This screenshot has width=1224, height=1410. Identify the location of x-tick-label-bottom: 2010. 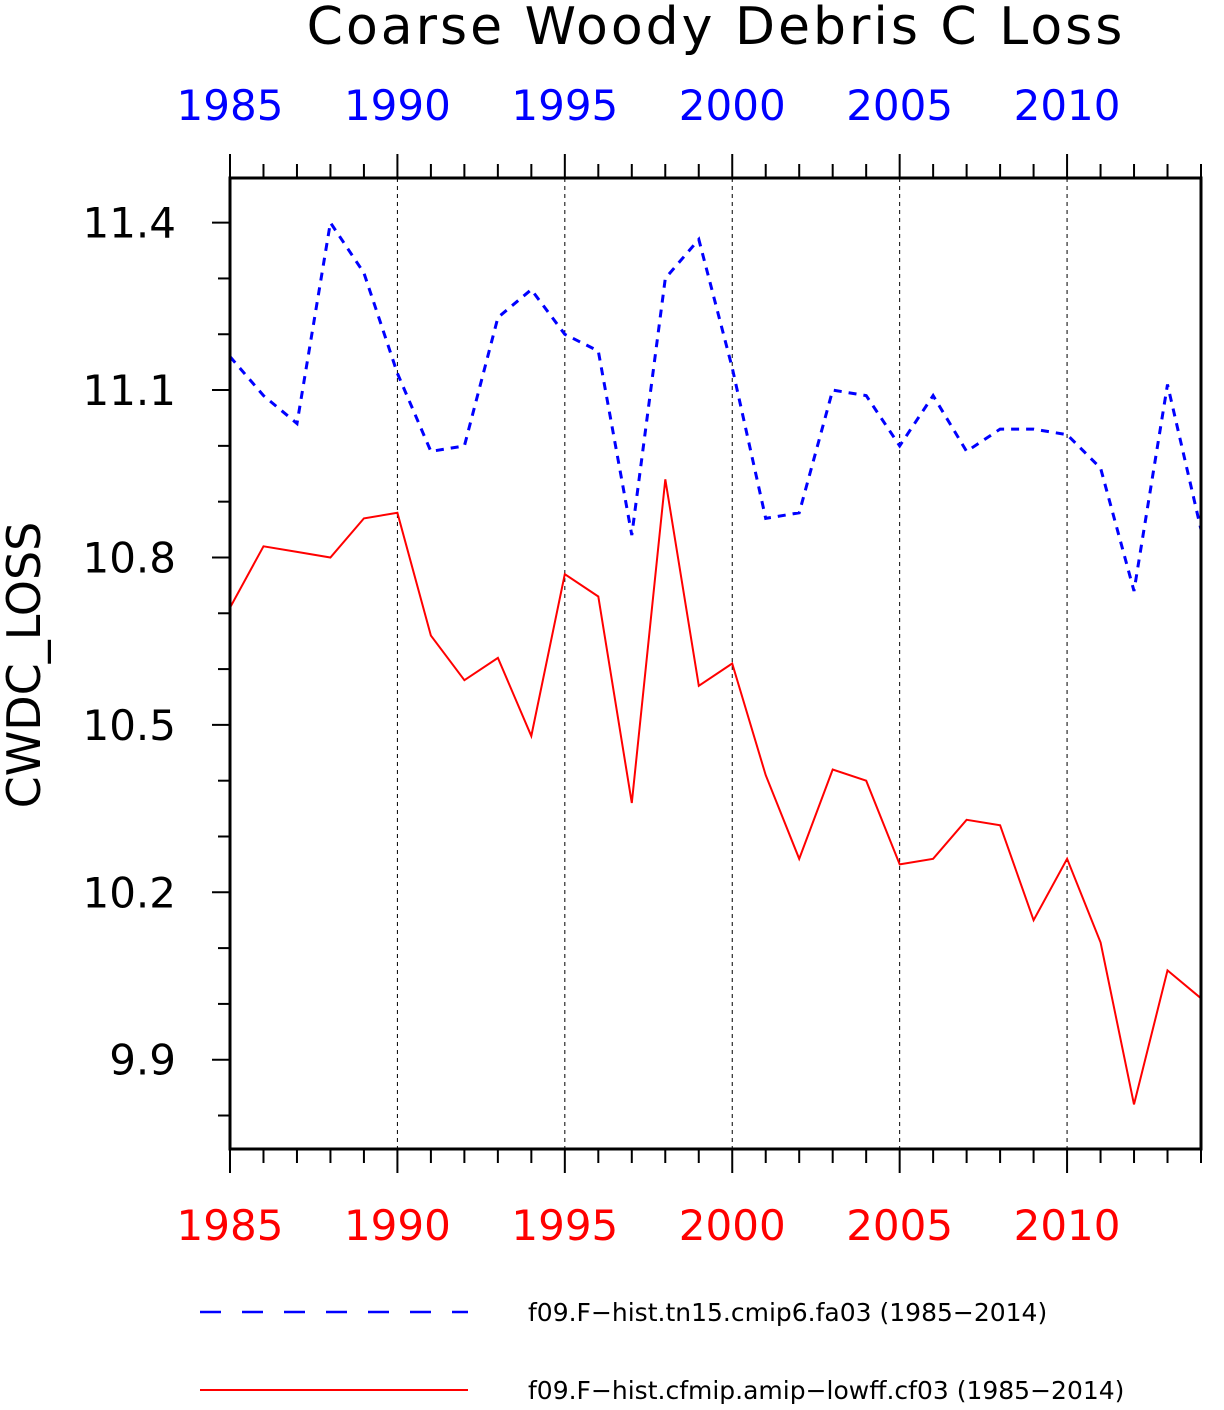
(1067, 1225).